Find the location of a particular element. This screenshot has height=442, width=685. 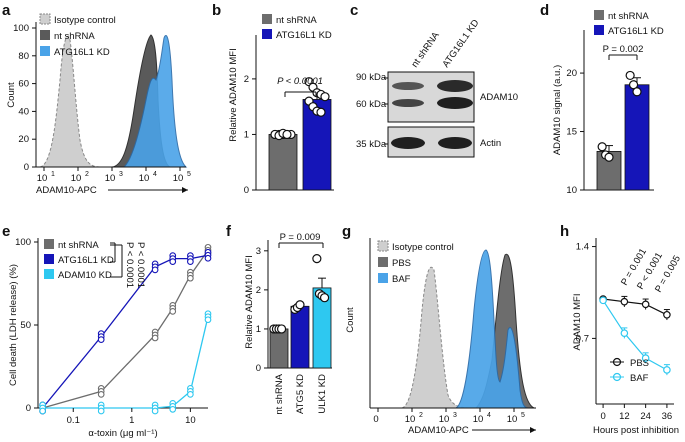

panel-e-yticks: 0 50 100 is located at coordinates (26, 325).